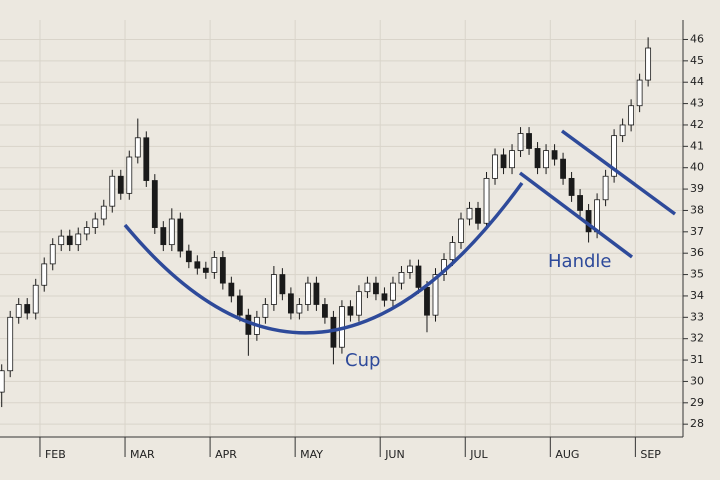 The image size is (720, 480). What do you see at coordinates (226, 454) in the screenshot?
I see `x-tick-label: APR` at bounding box center [226, 454].